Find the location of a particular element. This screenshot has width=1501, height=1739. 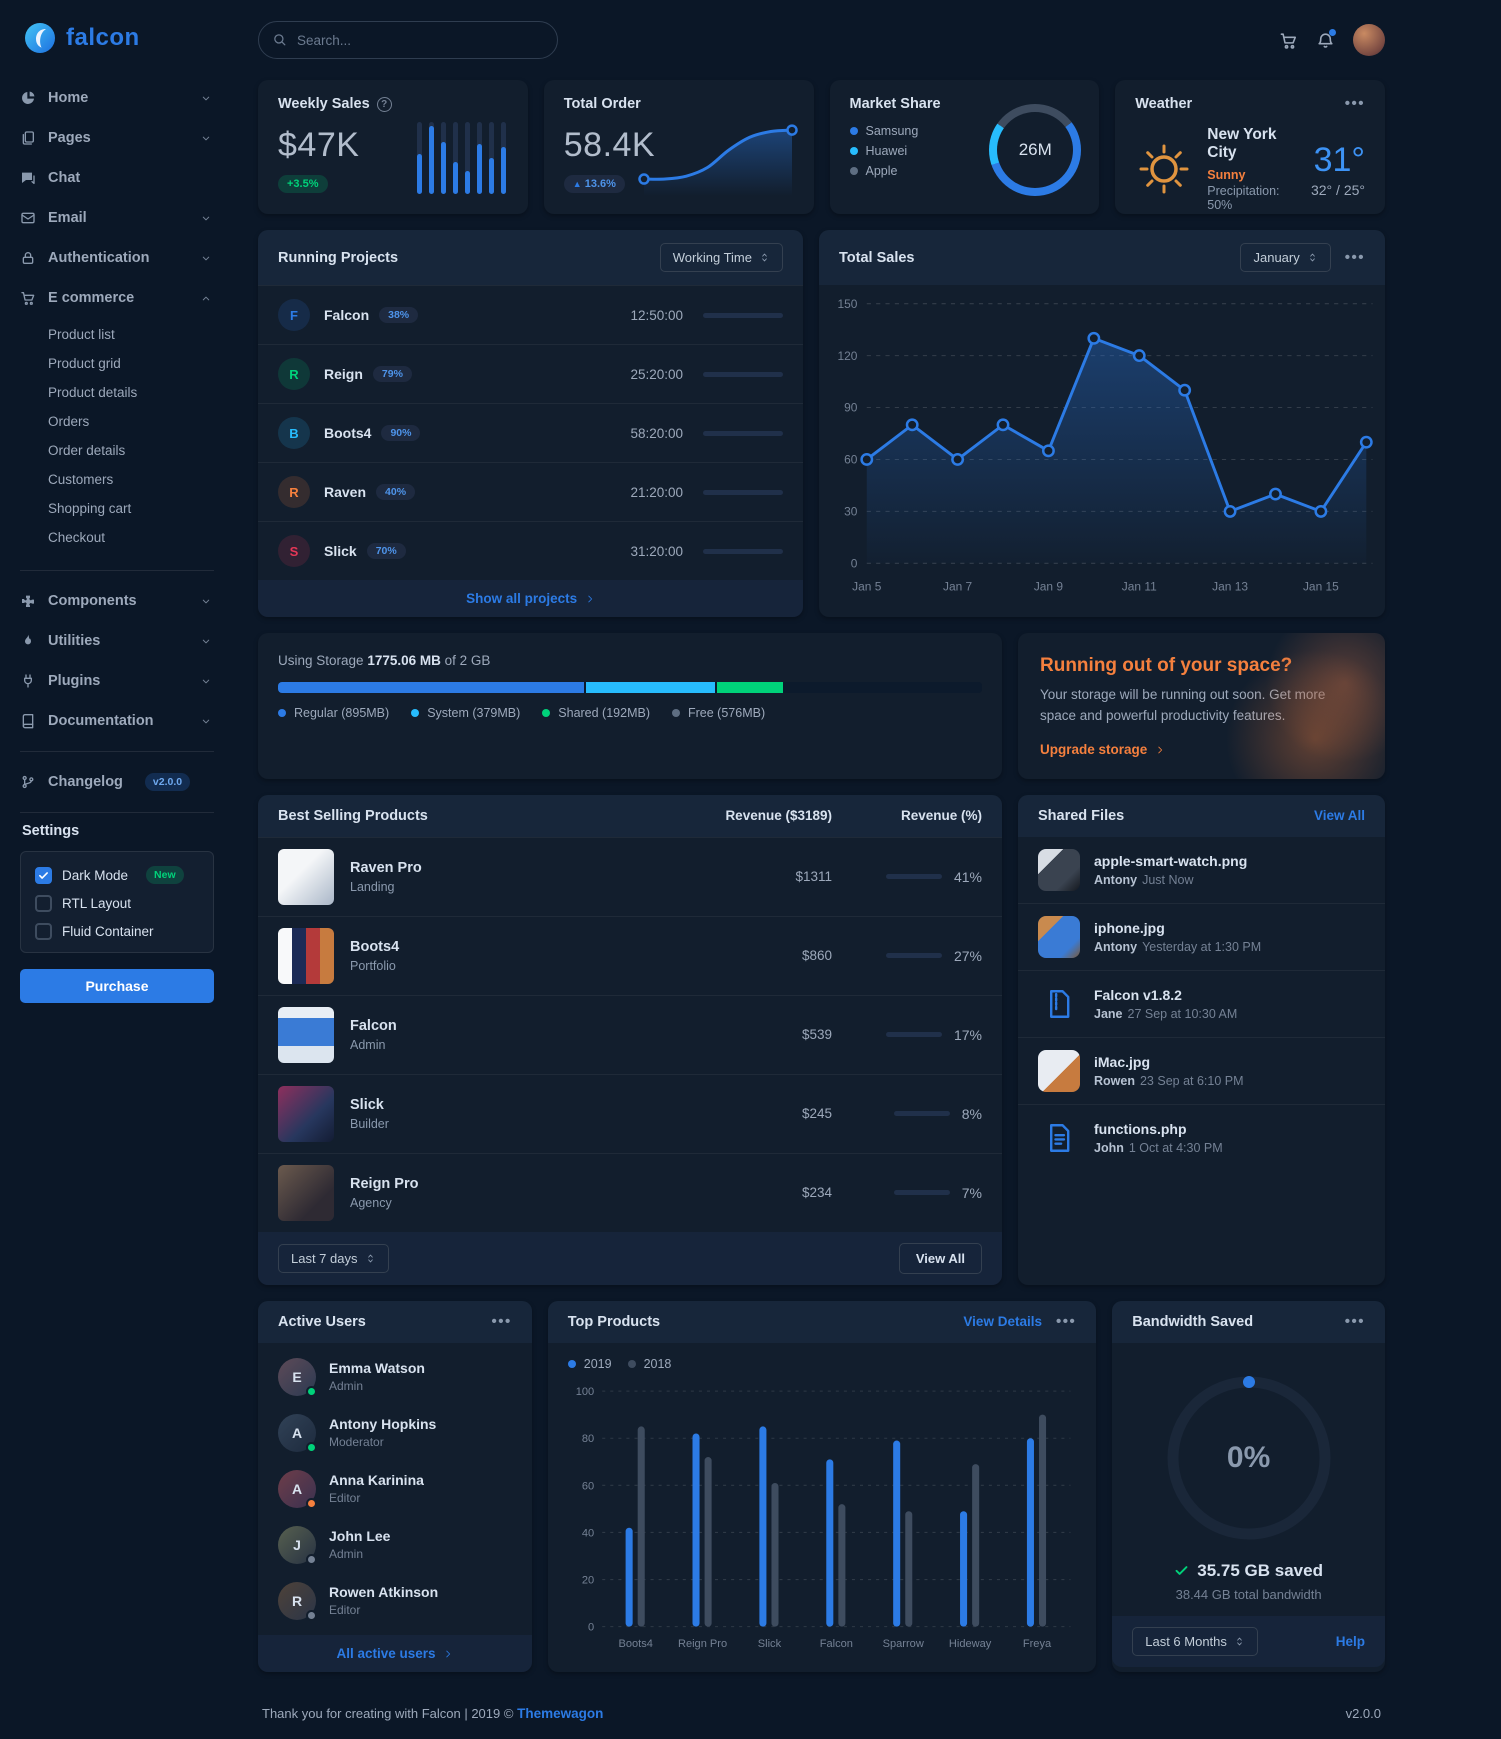

product-revenue: $860 is located at coordinates (816, 956).